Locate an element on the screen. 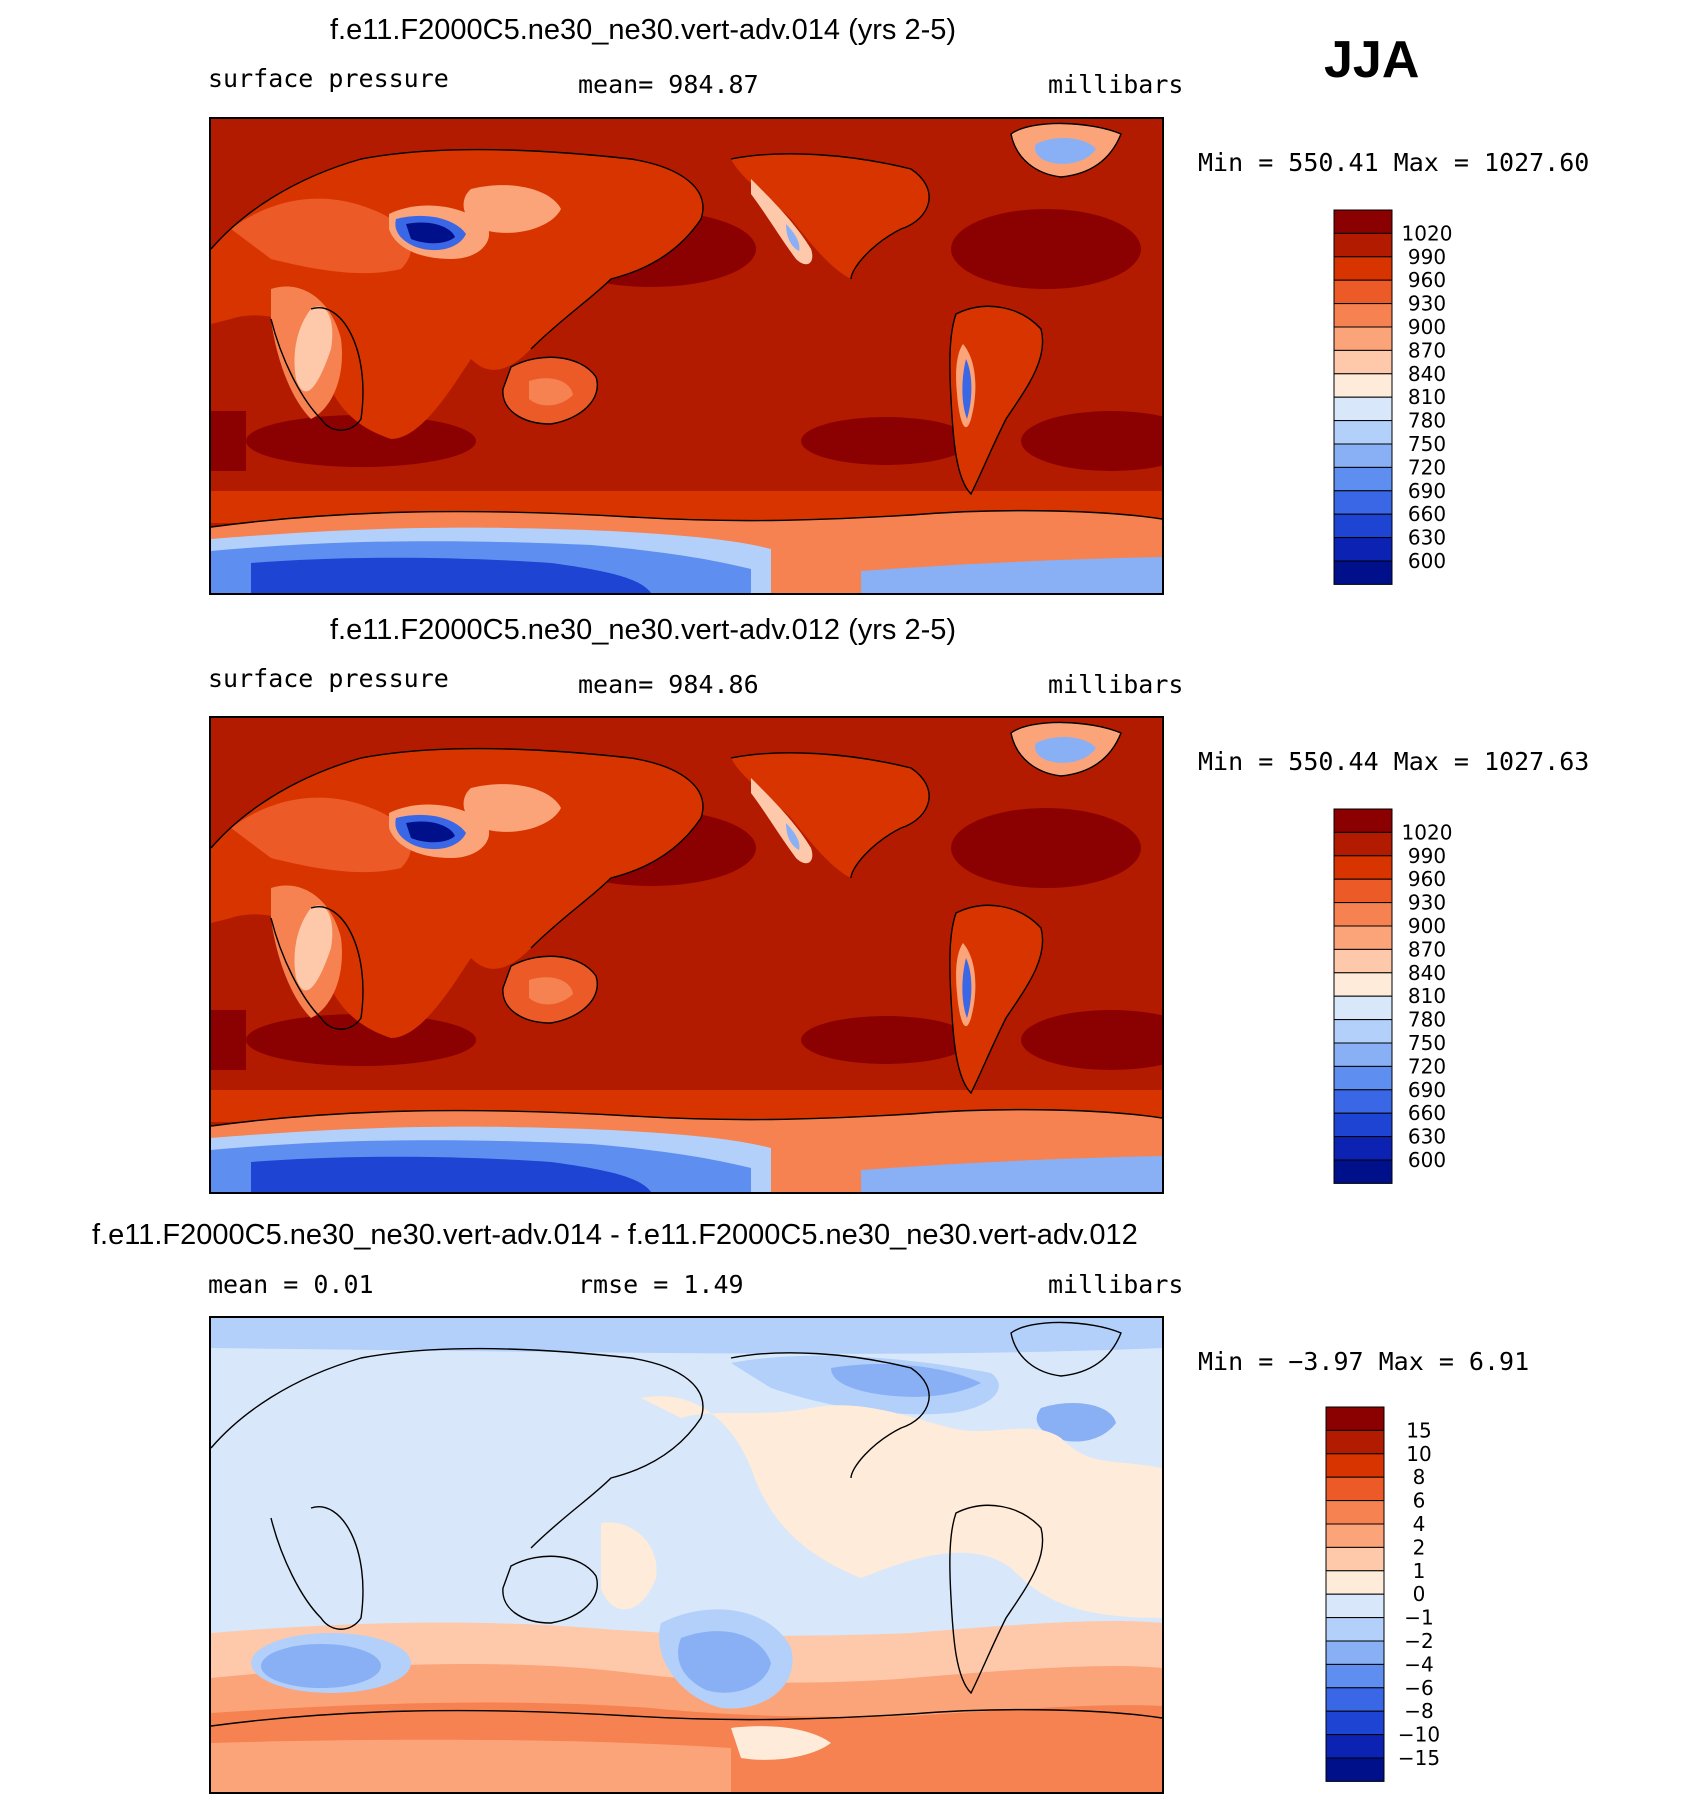  panel2-units: millibars is located at coordinates (1116, 684).